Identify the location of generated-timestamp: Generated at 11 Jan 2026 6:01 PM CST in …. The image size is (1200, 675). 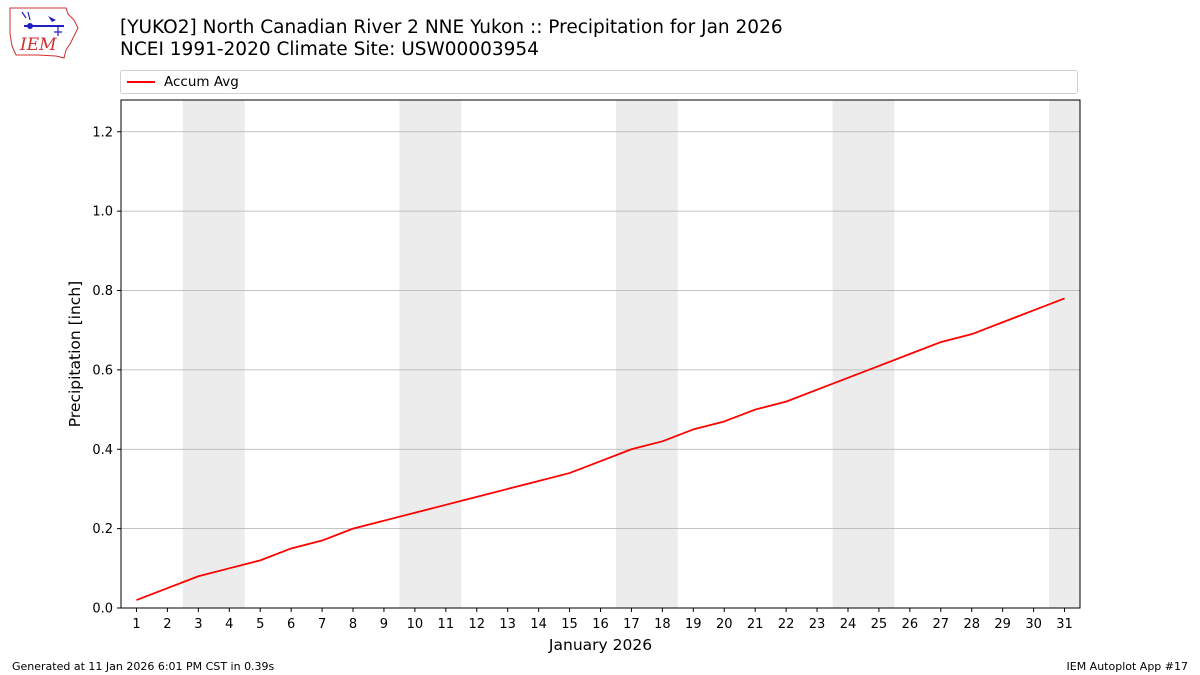
(143, 666).